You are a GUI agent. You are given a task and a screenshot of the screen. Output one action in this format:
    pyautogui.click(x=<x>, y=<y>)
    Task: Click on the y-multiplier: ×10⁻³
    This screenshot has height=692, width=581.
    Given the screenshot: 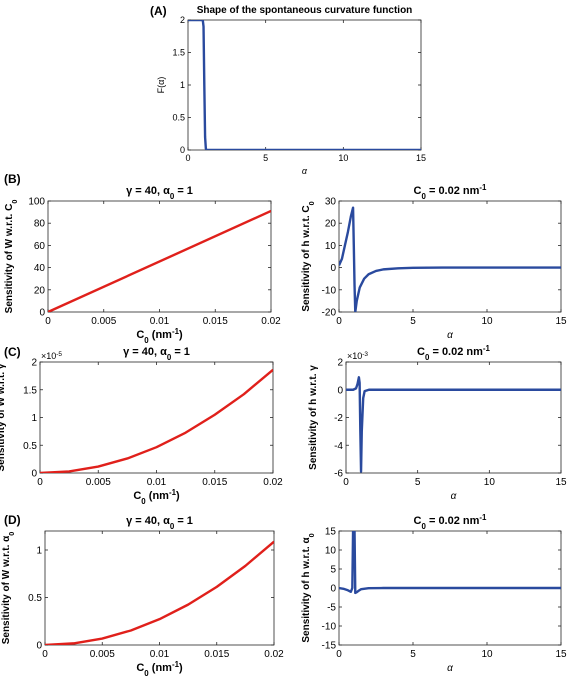 What is the action you would take?
    pyautogui.click(x=357, y=356)
    